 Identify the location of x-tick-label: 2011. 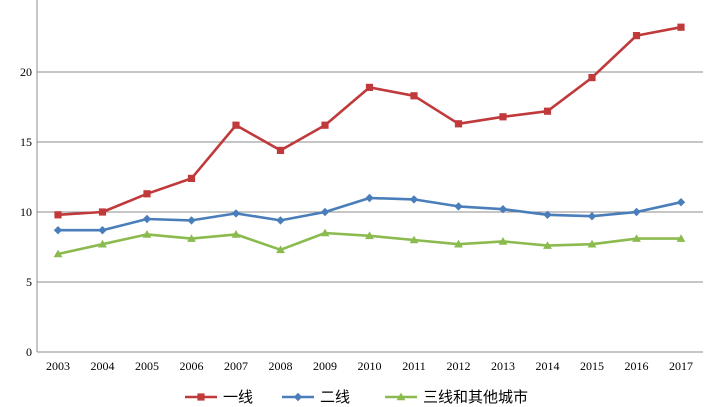
(414, 366).